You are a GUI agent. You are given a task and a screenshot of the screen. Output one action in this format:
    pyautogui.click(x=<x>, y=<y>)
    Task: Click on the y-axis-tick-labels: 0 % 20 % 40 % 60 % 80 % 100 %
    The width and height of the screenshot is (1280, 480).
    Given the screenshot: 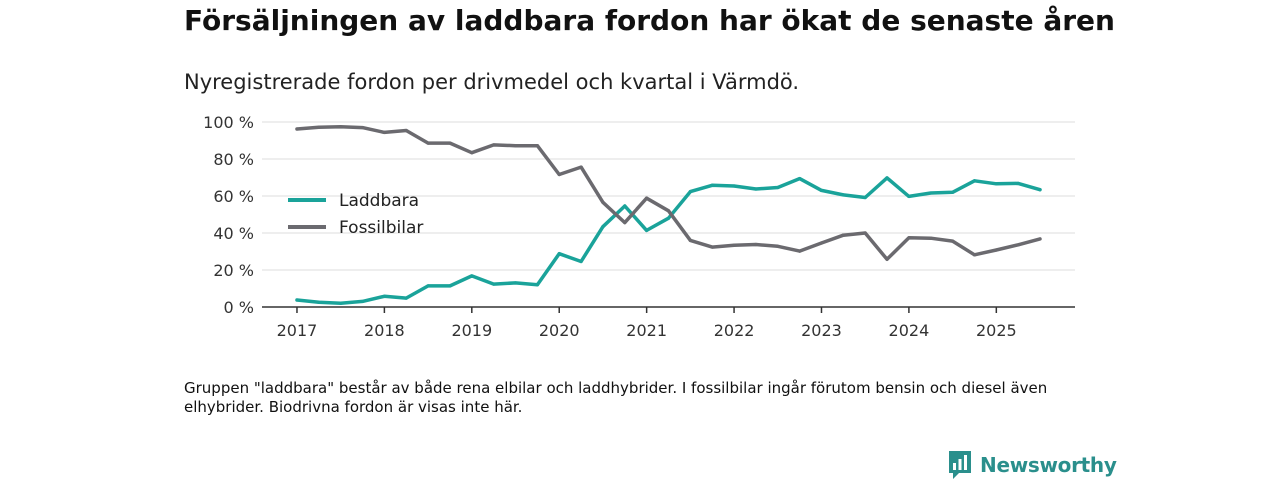 What is the action you would take?
    pyautogui.click(x=228, y=215)
    